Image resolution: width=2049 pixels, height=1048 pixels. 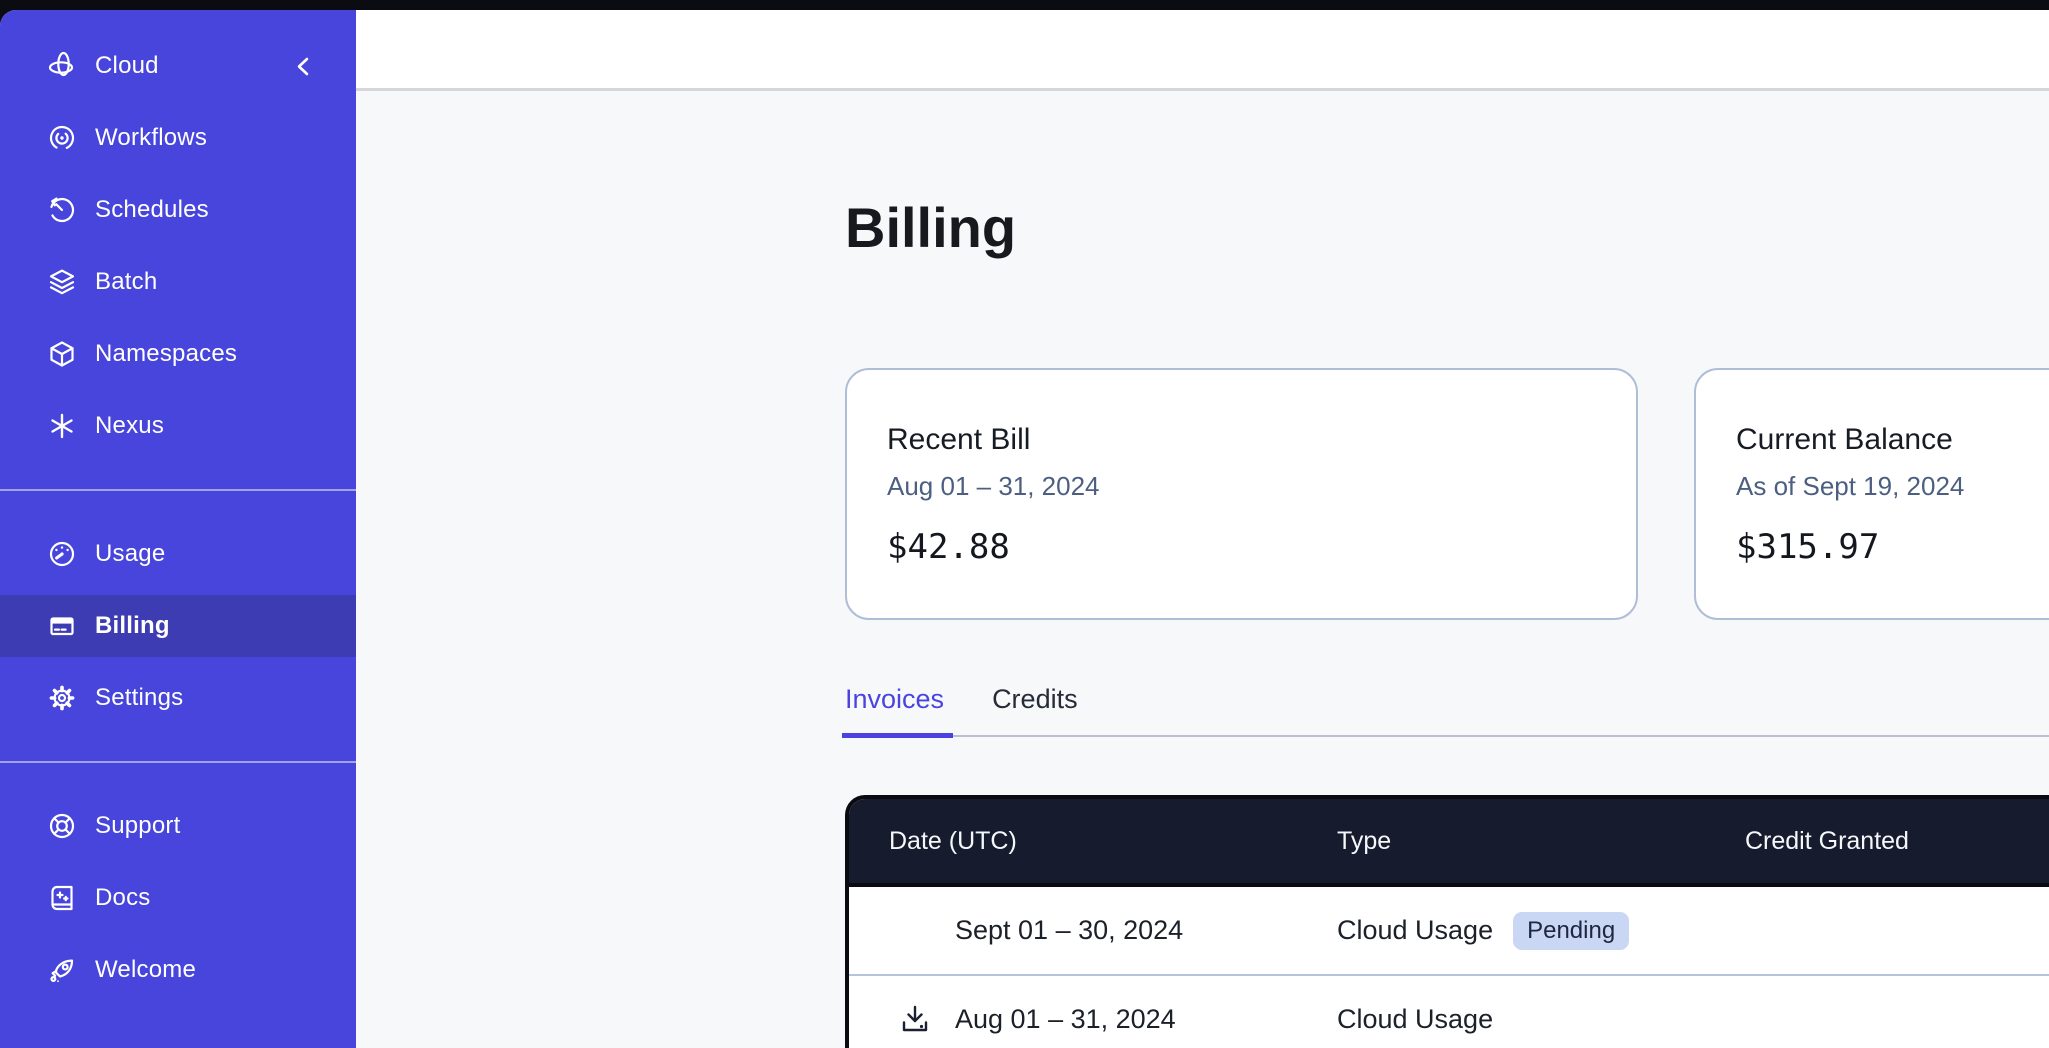 I want to click on recent-bill-card: Recent Bill Aug 01 – 31, 2024 $42.88, so click(x=1241, y=494).